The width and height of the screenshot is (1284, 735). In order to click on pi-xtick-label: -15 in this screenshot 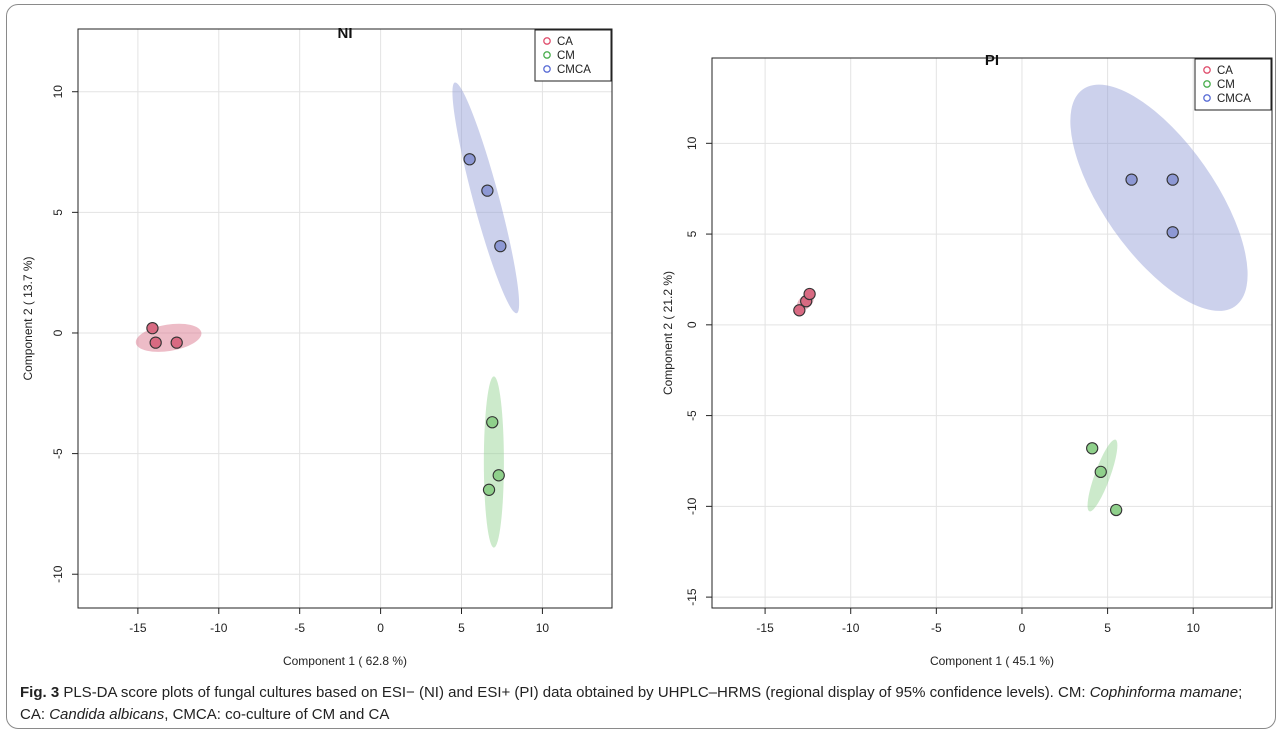, I will do `click(765, 628)`.